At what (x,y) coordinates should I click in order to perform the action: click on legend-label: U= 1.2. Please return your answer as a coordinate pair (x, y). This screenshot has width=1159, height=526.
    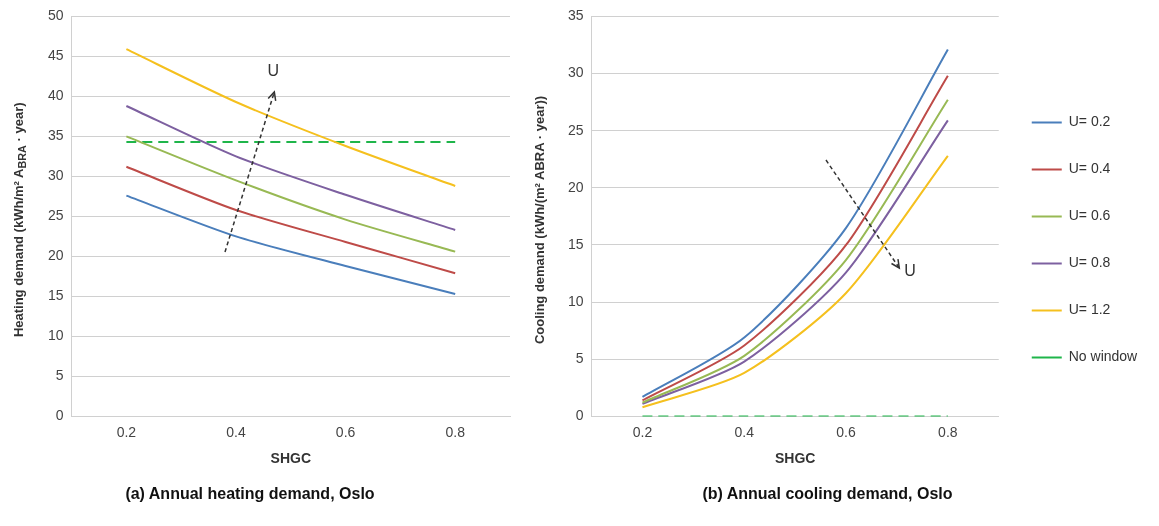
    Looking at the image, I should click on (1089, 309).